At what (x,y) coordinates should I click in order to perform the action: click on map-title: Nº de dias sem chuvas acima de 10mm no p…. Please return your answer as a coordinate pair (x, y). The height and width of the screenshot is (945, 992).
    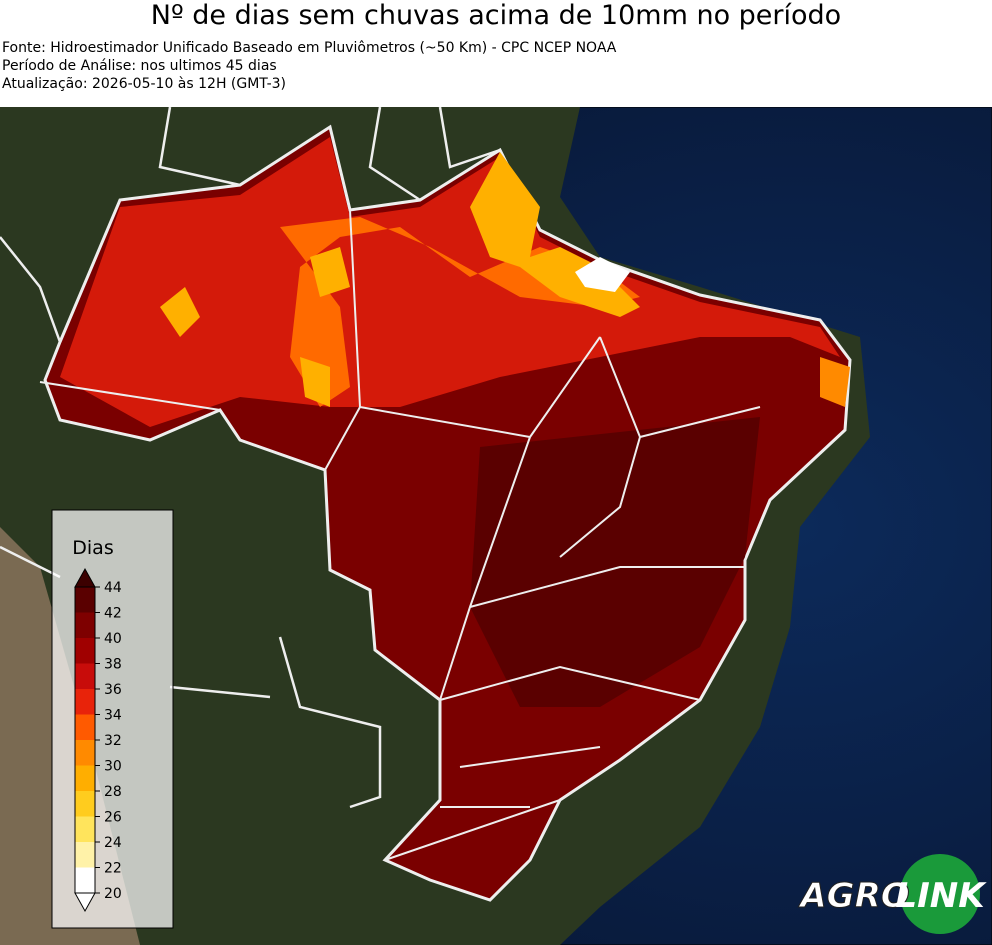
    Looking at the image, I should click on (496, 15).